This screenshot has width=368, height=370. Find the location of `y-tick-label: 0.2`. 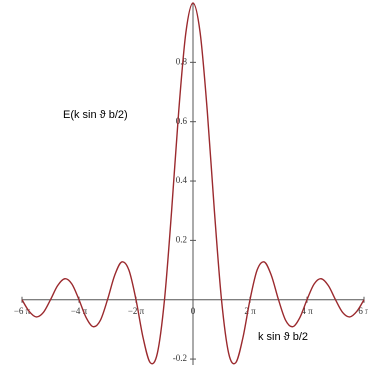

y-tick-label: 0.2 is located at coordinates (181, 239).